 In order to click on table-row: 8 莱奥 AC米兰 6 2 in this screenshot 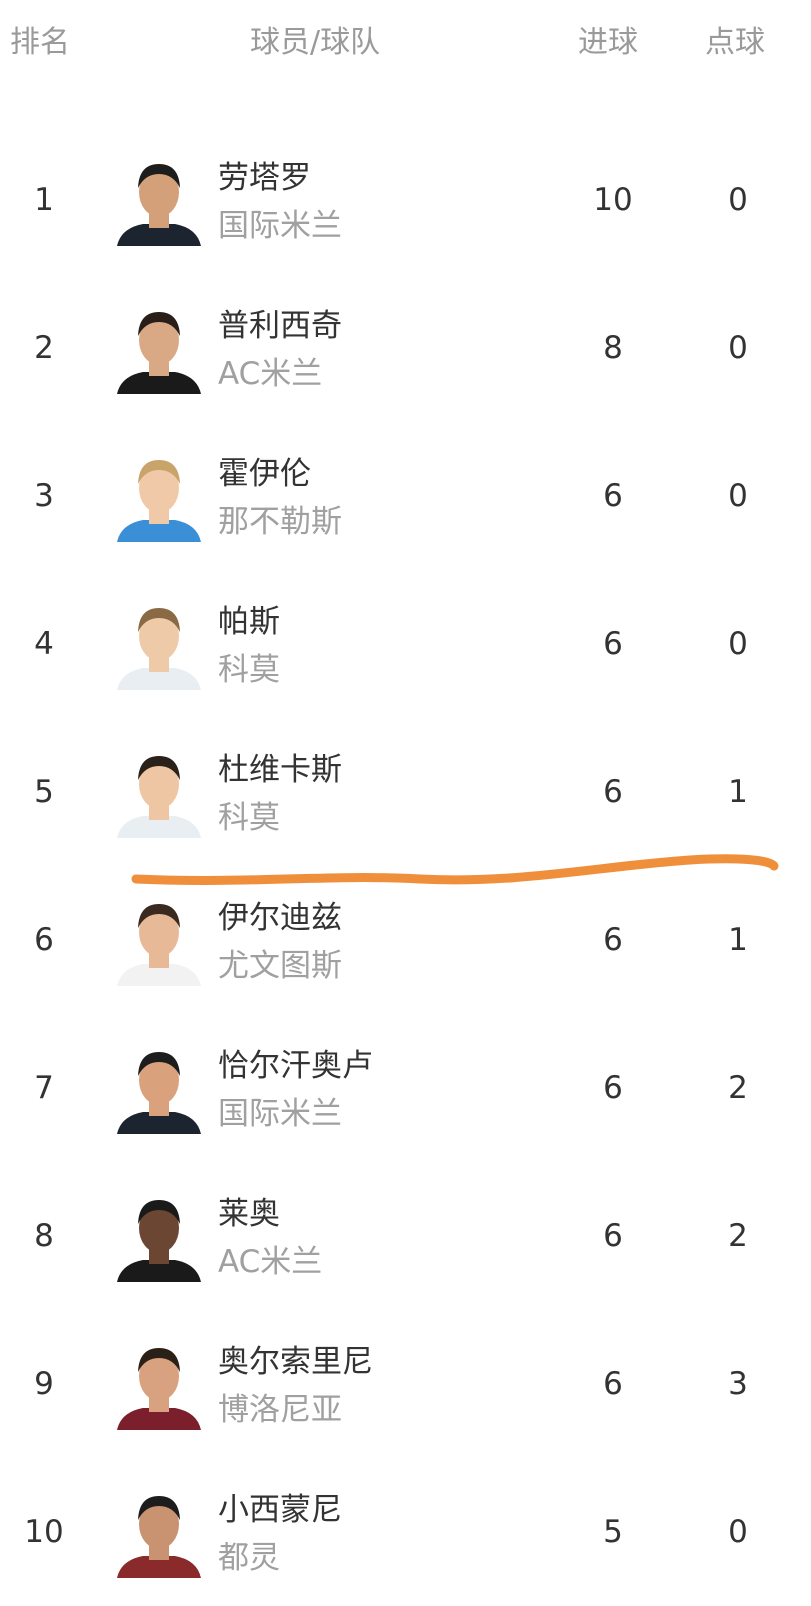, I will do `click(405, 1236)`.